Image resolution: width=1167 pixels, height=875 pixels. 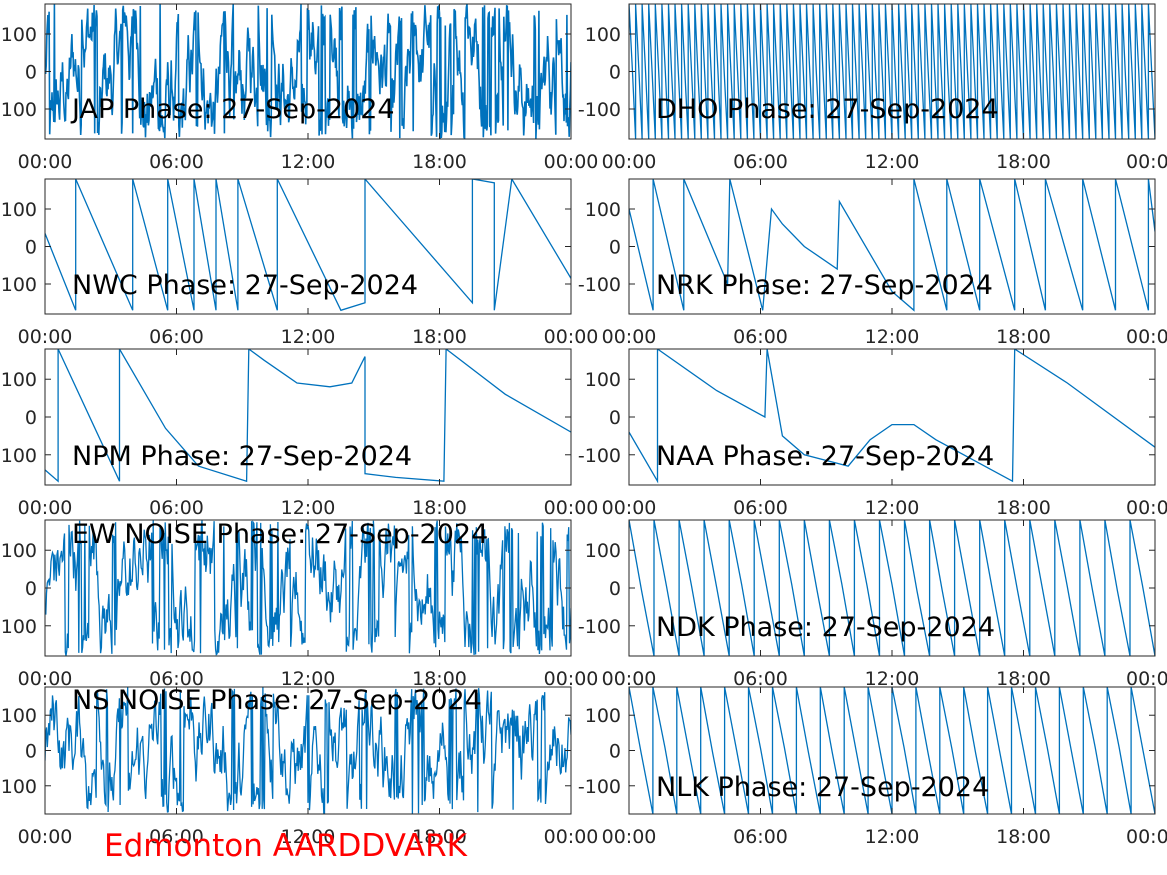 What do you see at coordinates (824, 285) in the screenshot?
I see `chart-title: NRK Phase: 27-Sep-2024` at bounding box center [824, 285].